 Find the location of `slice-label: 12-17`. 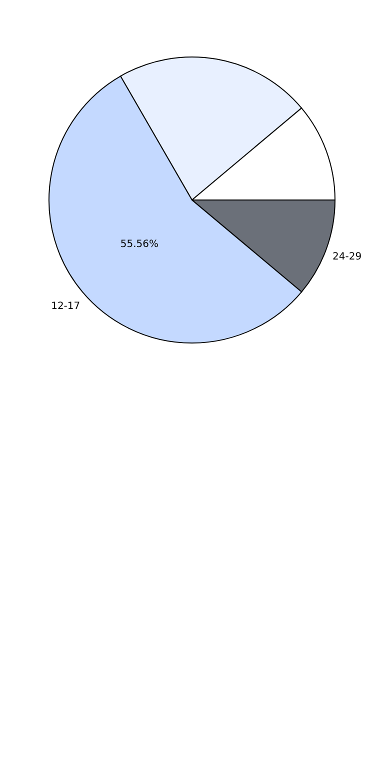

slice-label: 12-17 is located at coordinates (65, 306).